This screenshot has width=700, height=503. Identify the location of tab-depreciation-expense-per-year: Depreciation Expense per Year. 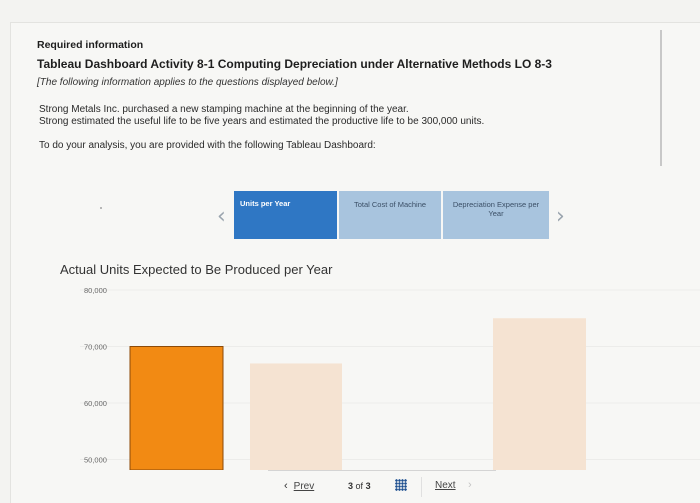
(496, 215).